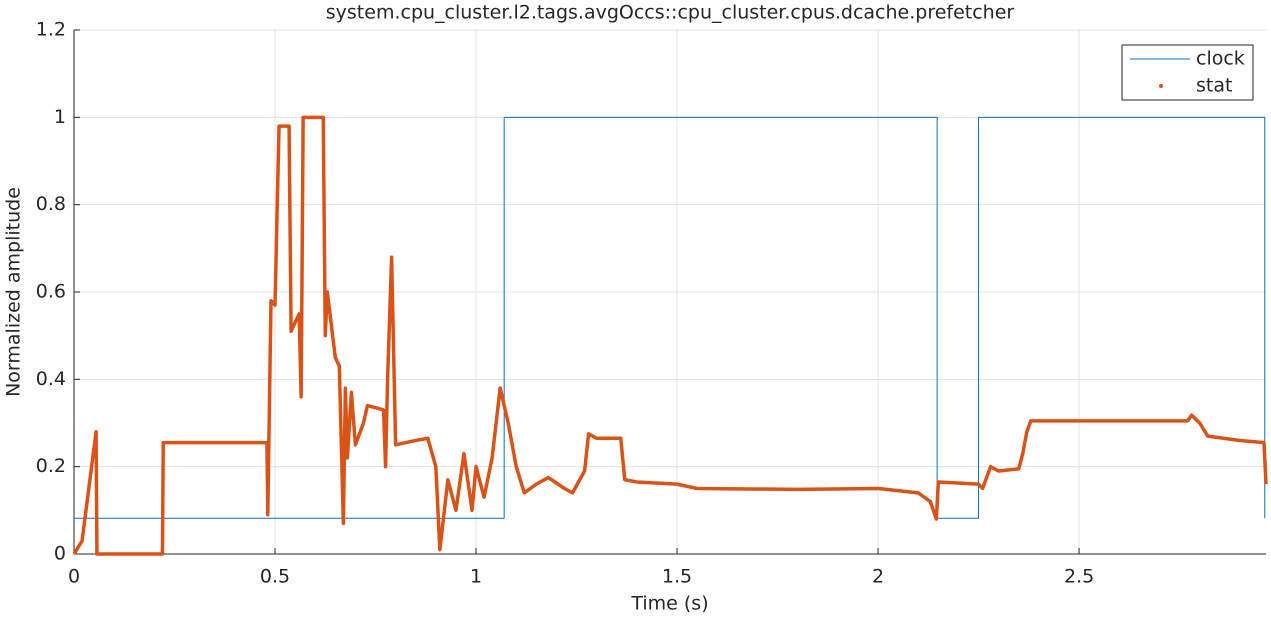 The height and width of the screenshot is (617, 1271). What do you see at coordinates (1214, 86) in the screenshot?
I see `legend-label: stat` at bounding box center [1214, 86].